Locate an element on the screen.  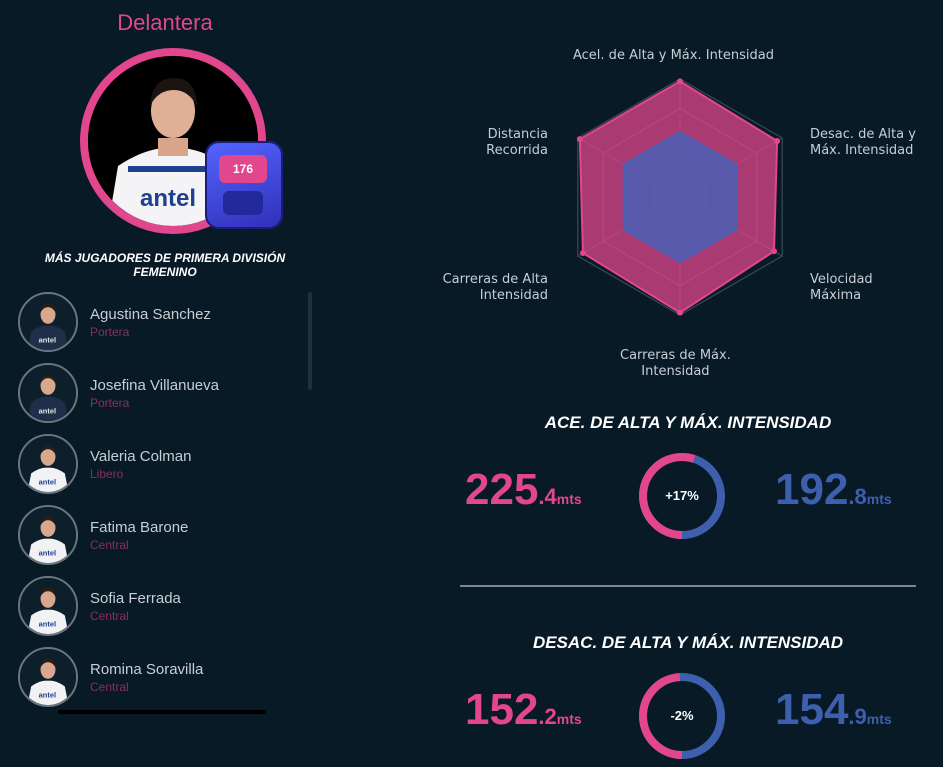
more-players-title-line2: FEMENINO is located at coordinates (165, 272).